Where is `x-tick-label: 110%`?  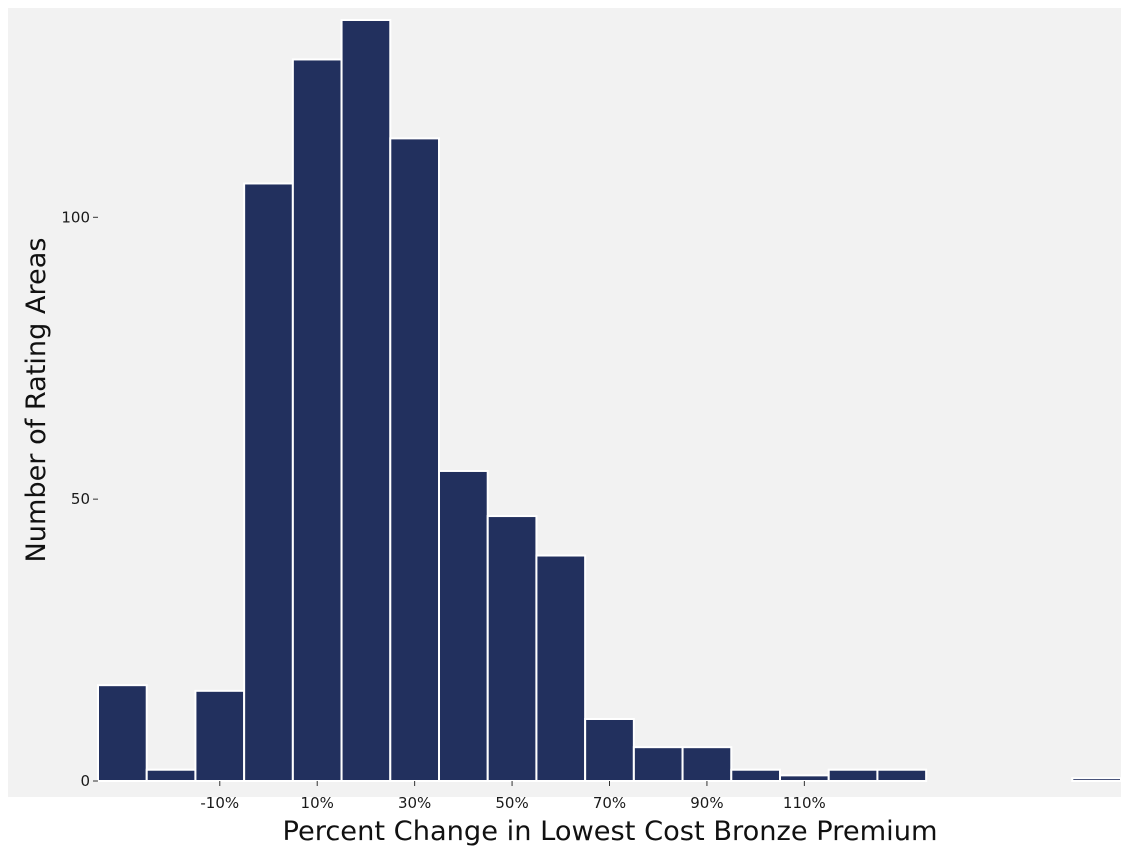
x-tick-label: 110% is located at coordinates (804, 803).